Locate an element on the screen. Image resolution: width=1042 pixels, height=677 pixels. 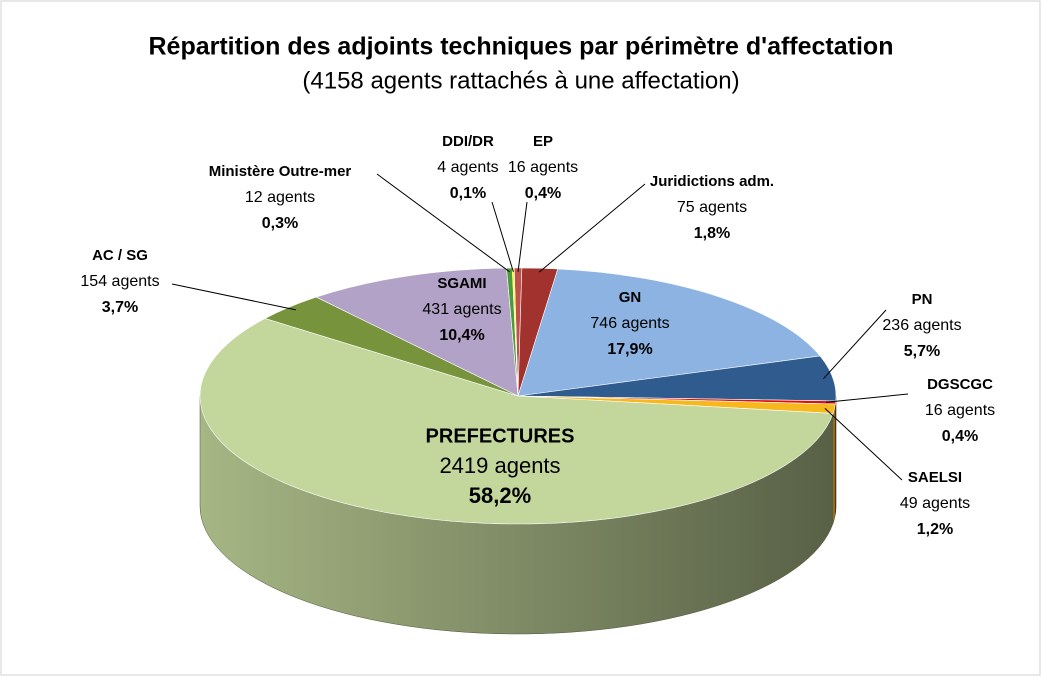
slice-percent: 58,2% is located at coordinates (500, 495).